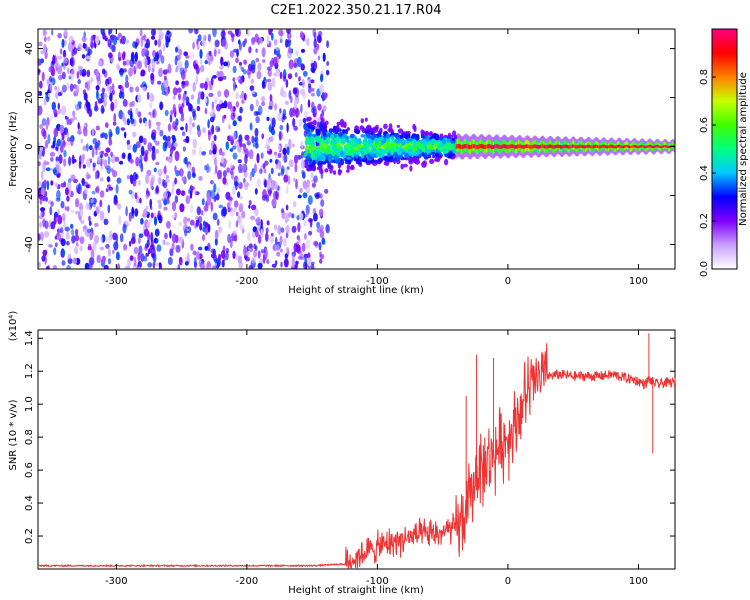 This screenshot has height=600, width=750. What do you see at coordinates (13, 434) in the screenshot?
I see `snr-ylabel: SNR (10 * v/v)` at bounding box center [13, 434].